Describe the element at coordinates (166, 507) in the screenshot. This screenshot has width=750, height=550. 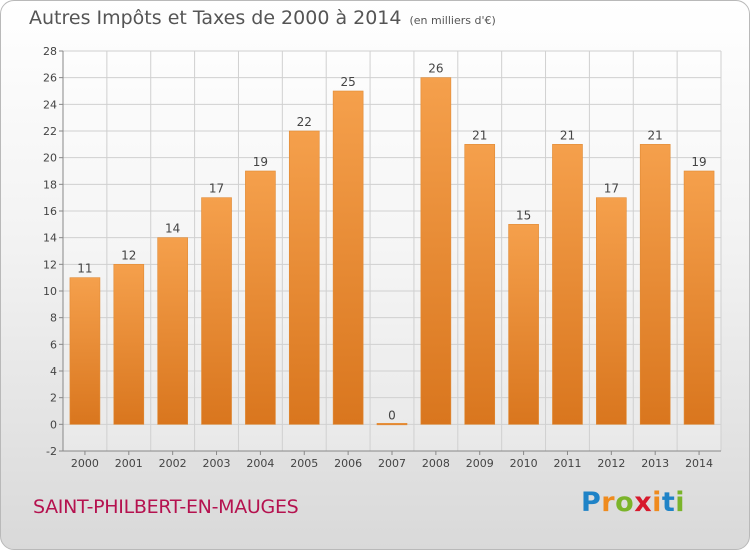
I see `place-name: SAINT-PHILBERT-EN-MAUGES` at that location.